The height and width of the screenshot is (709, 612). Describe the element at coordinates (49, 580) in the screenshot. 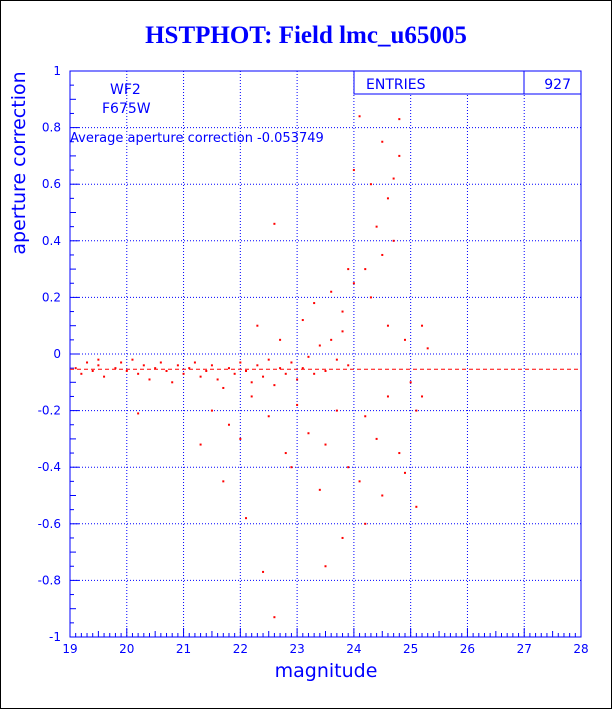

I see `y-tick-label: -0.8` at that location.